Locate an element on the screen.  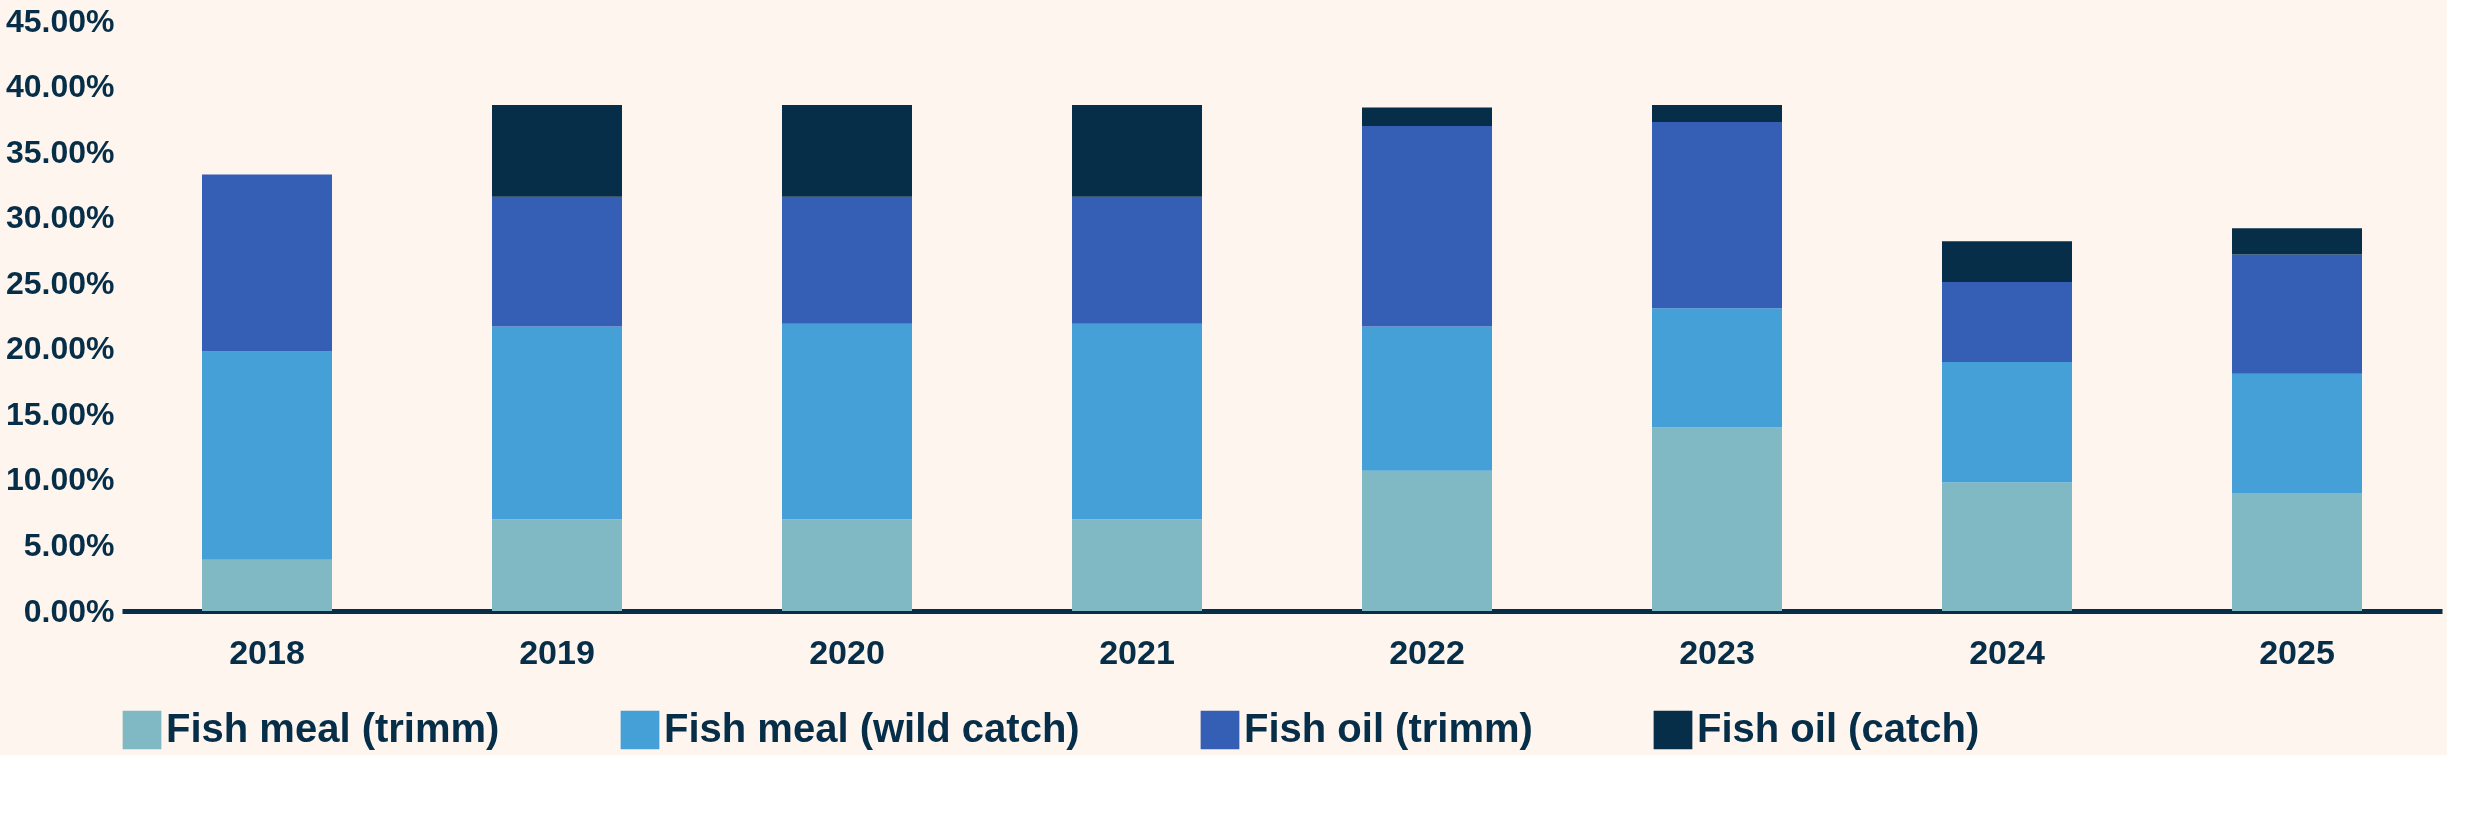
x-tick-label: 2025 is located at coordinates (2297, 651).